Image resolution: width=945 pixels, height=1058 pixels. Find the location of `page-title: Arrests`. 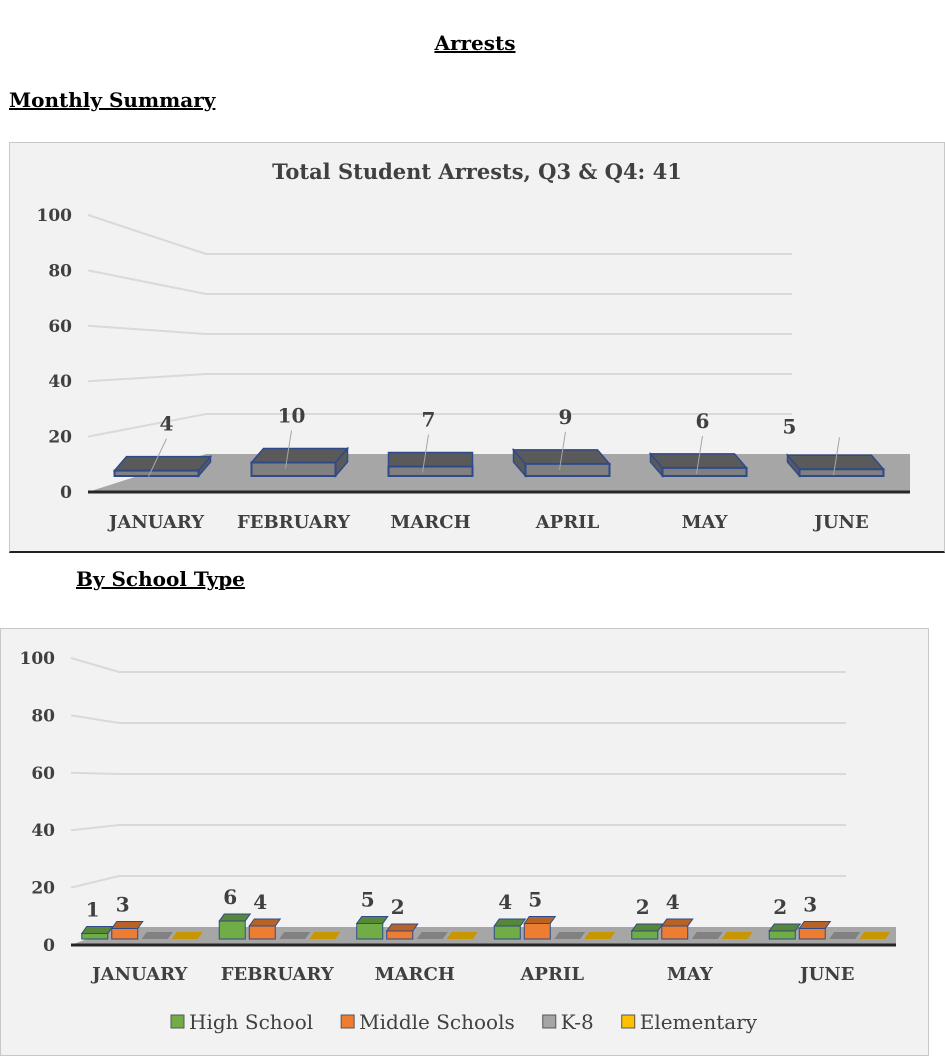

page-title: Arrests is located at coordinates (475, 43).